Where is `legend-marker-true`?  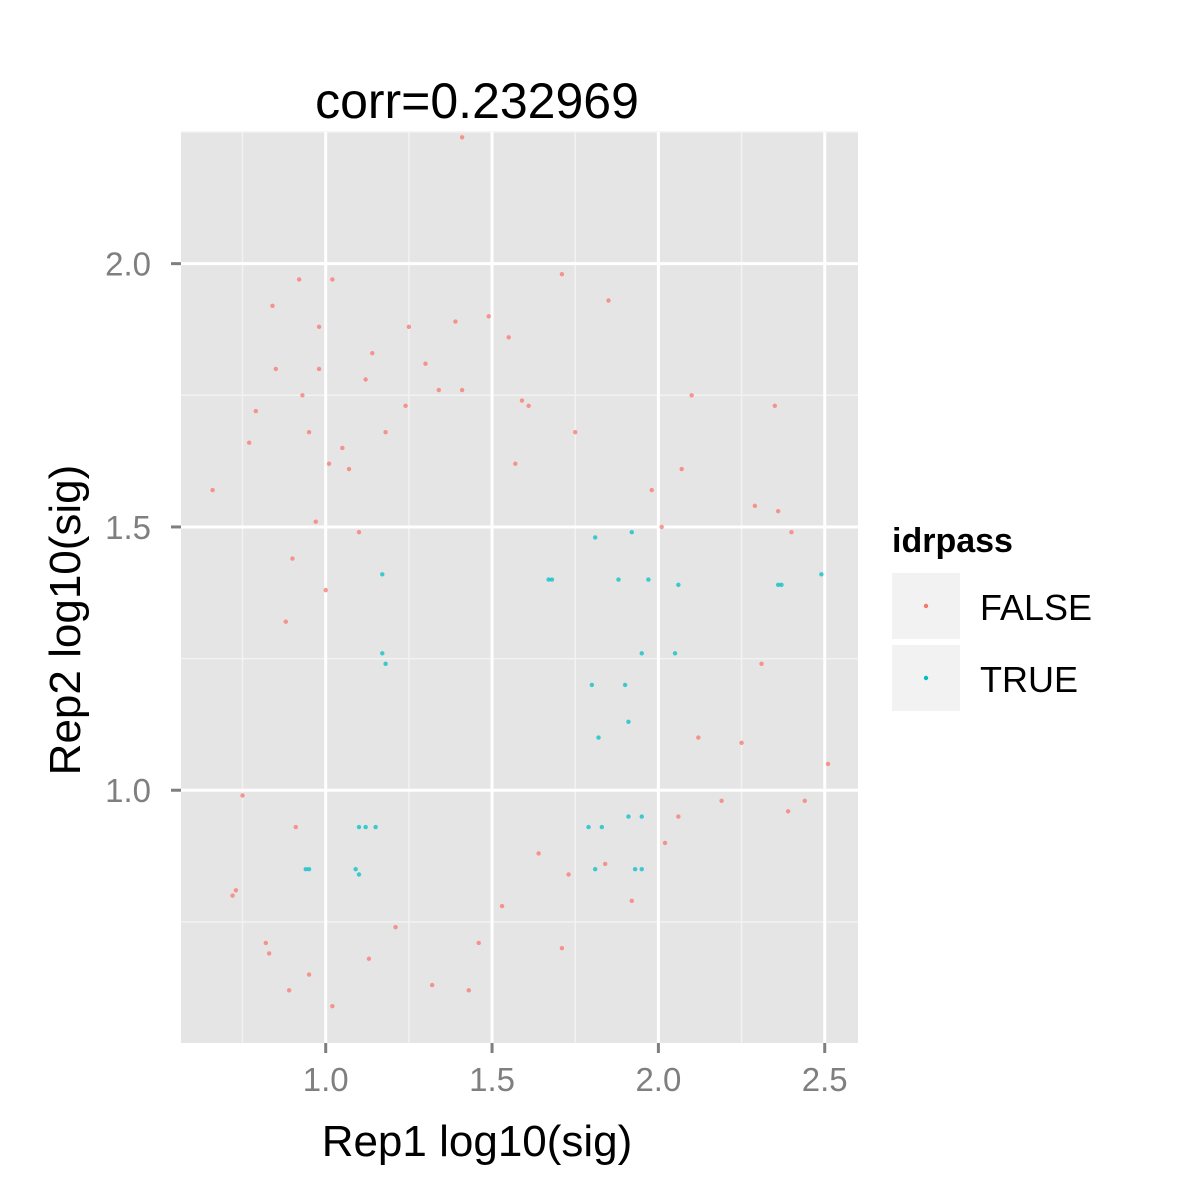 legend-marker-true is located at coordinates (926, 678).